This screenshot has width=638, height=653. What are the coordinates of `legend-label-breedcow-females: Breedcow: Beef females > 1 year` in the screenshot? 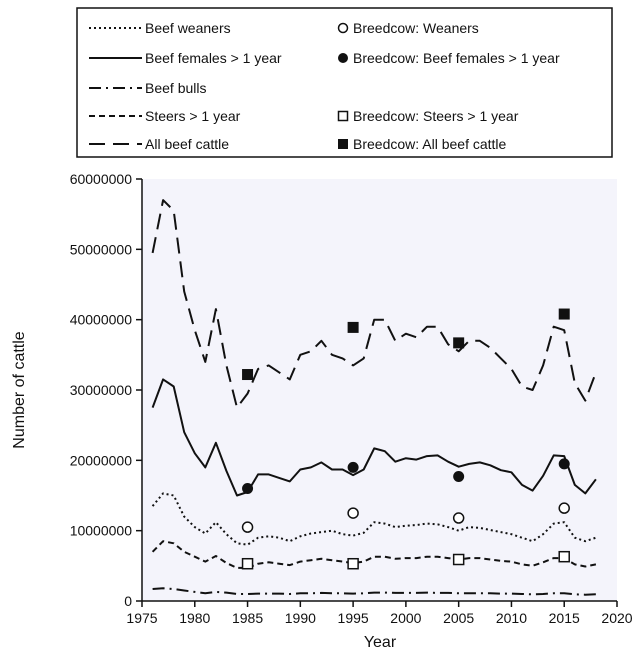 It's located at (456, 58).